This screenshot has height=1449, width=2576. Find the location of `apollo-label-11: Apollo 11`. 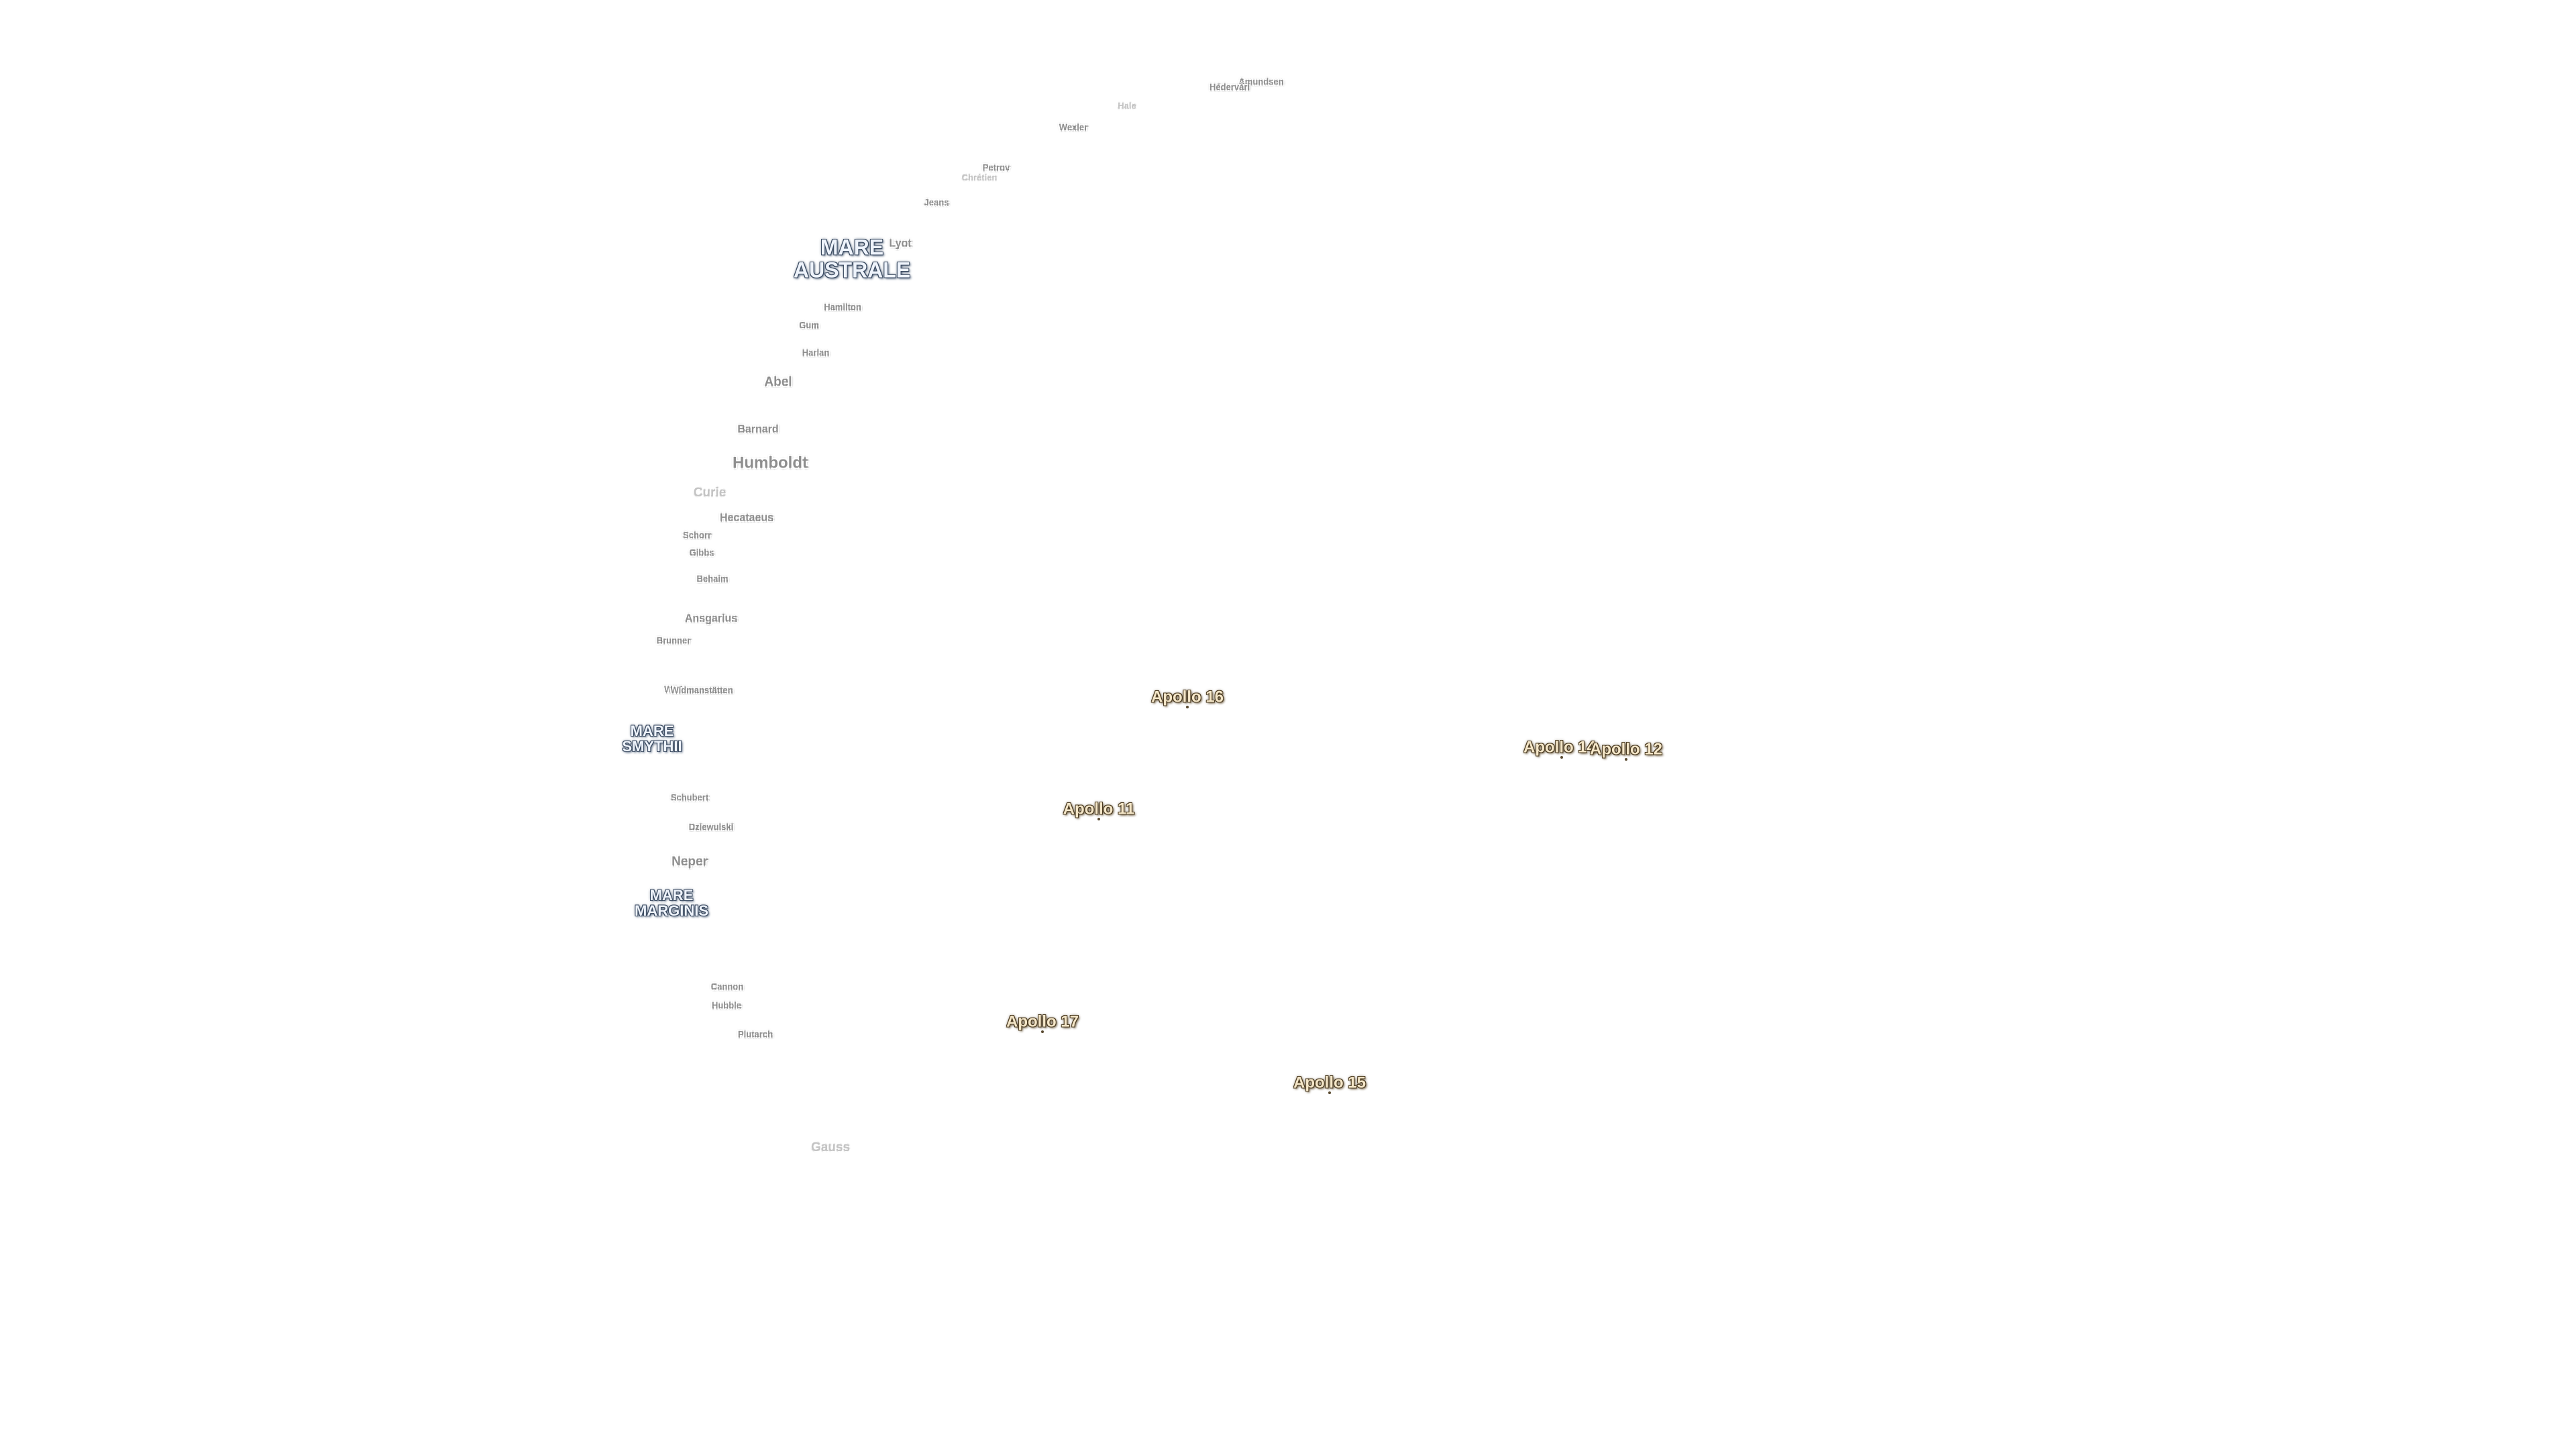

apollo-label-11: Apollo 11 is located at coordinates (1099, 809).